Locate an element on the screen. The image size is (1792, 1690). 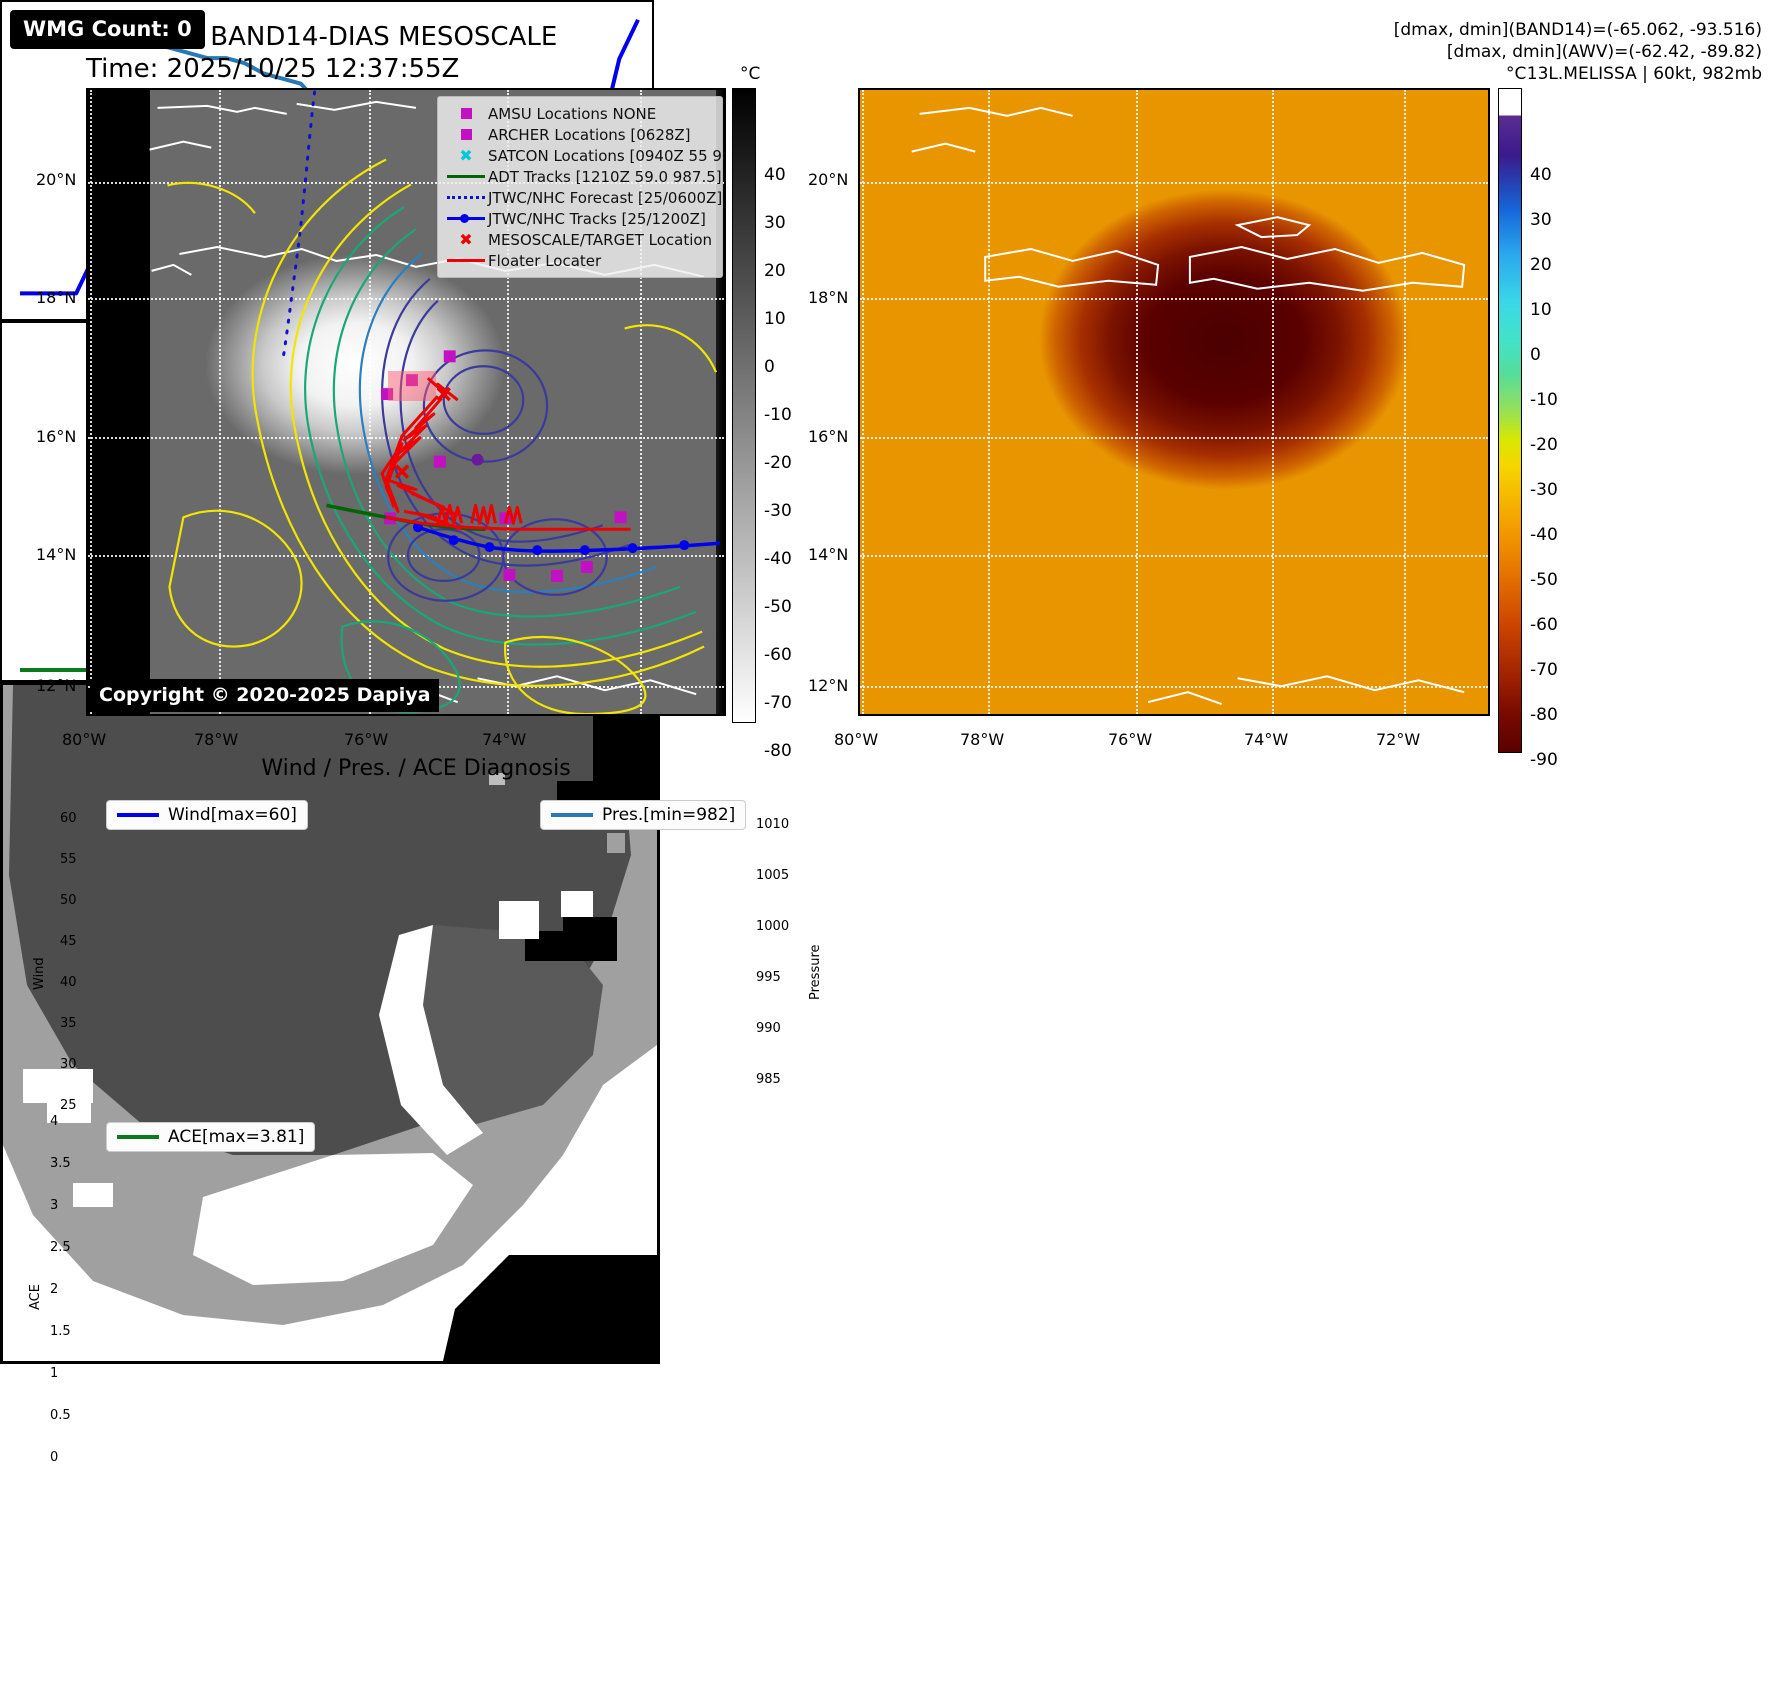
awv-lon-tick-78W: 78°W is located at coordinates (982, 739).